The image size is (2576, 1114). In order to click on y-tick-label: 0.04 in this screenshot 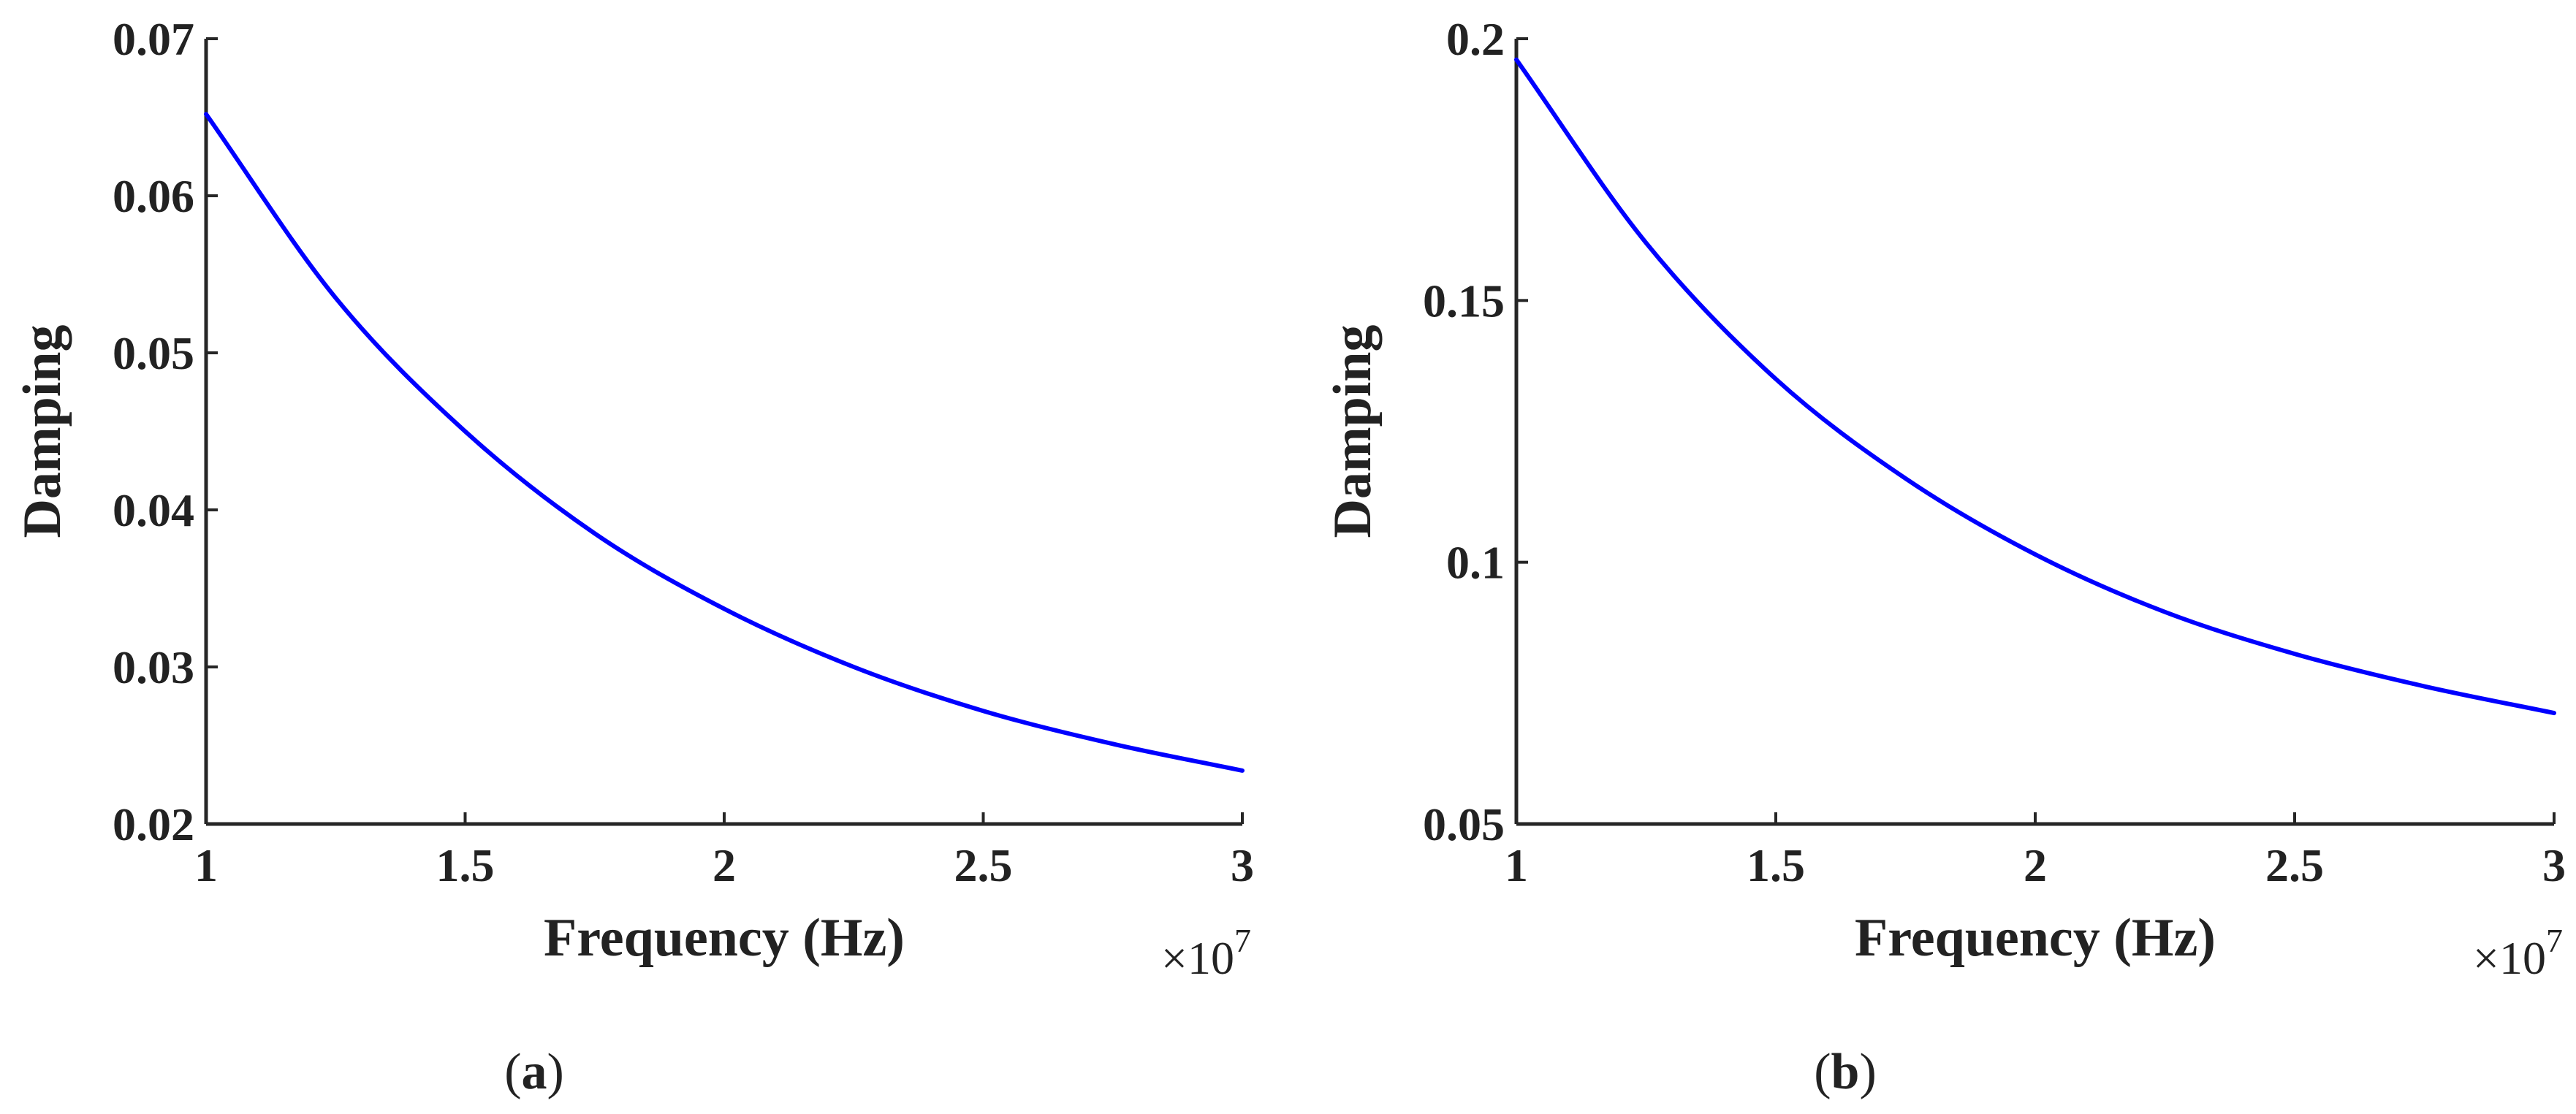, I will do `click(153, 510)`.